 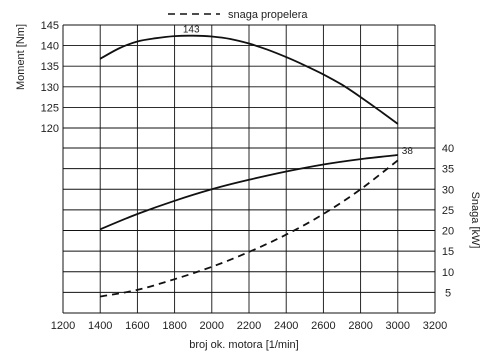 What do you see at coordinates (50, 26) in the screenshot?
I see `torque-tick-label: 145` at bounding box center [50, 26].